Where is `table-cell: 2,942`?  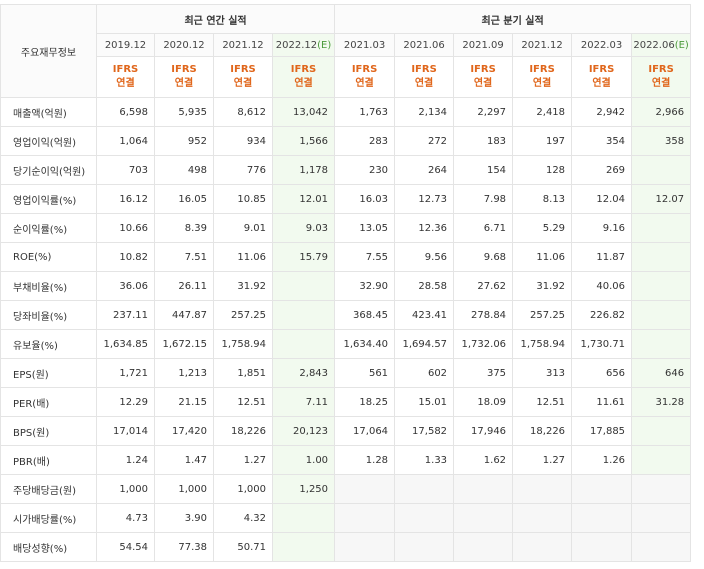 table-cell: 2,942 is located at coordinates (602, 112).